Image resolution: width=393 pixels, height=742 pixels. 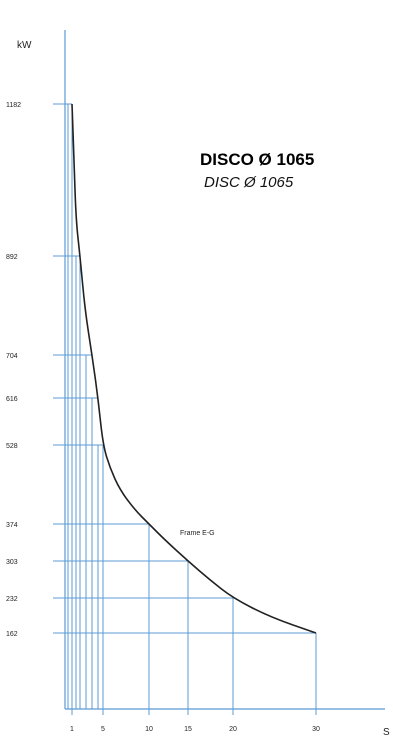 What do you see at coordinates (24, 45) in the screenshot?
I see `y-axis-label: kW` at bounding box center [24, 45].